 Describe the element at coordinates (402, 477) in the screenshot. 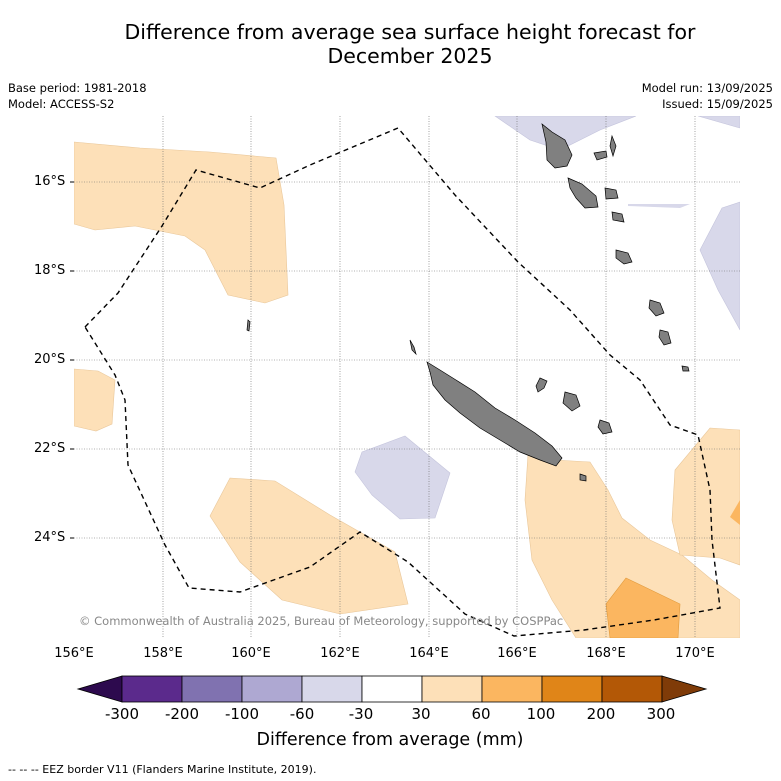

I see `anomaly-negative-centre` at that location.